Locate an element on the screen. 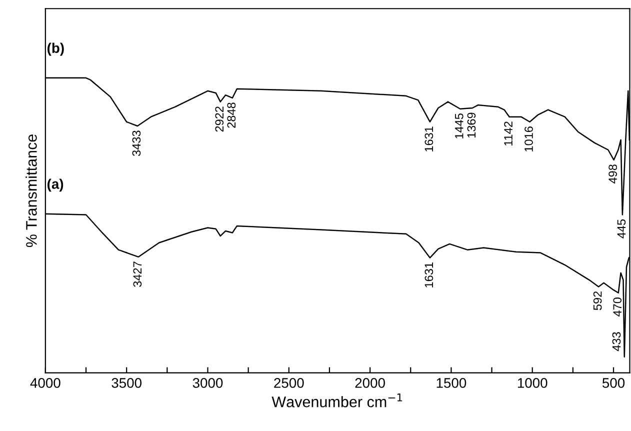  series-label: (a) is located at coordinates (56, 185).